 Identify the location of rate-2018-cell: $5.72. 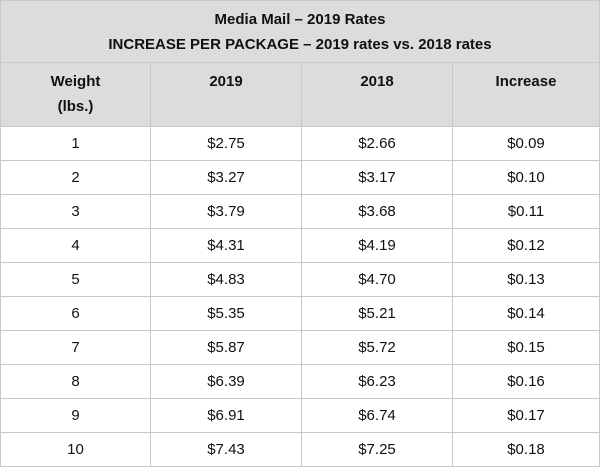
(377, 347).